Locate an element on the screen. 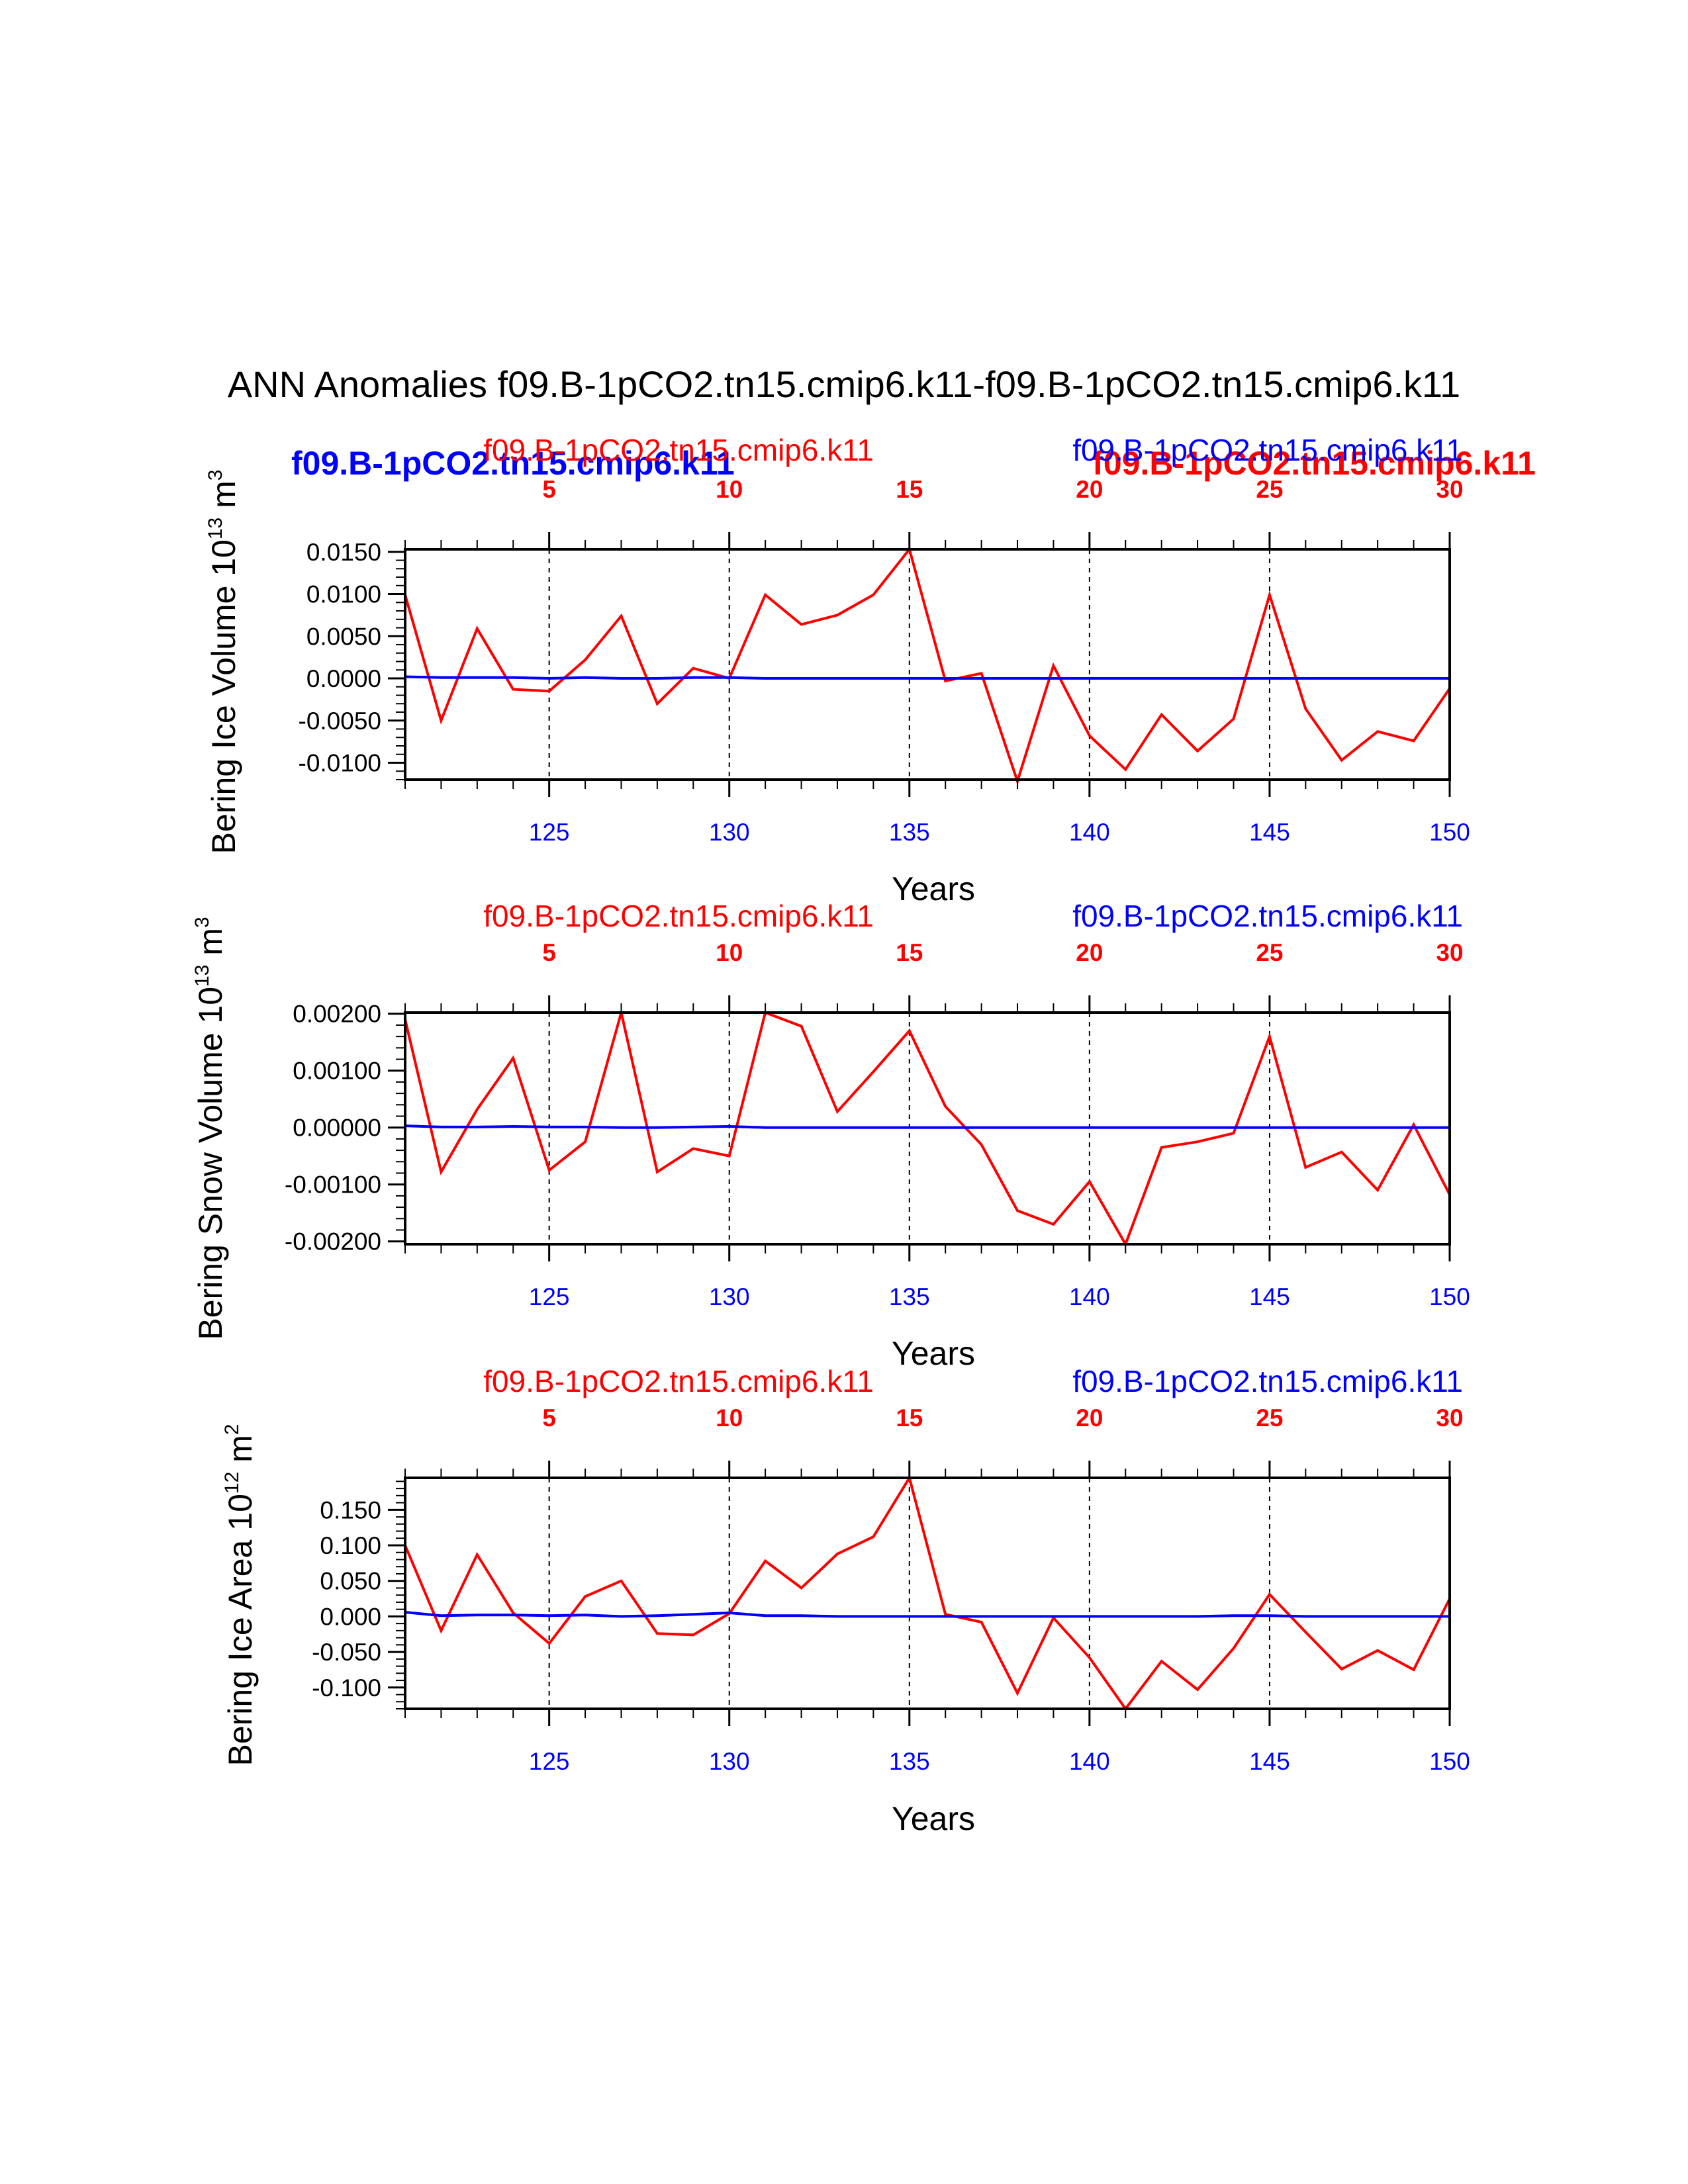 This screenshot has width=1688, height=2184. y-tick-label: -0.100 is located at coordinates (346, 1688).